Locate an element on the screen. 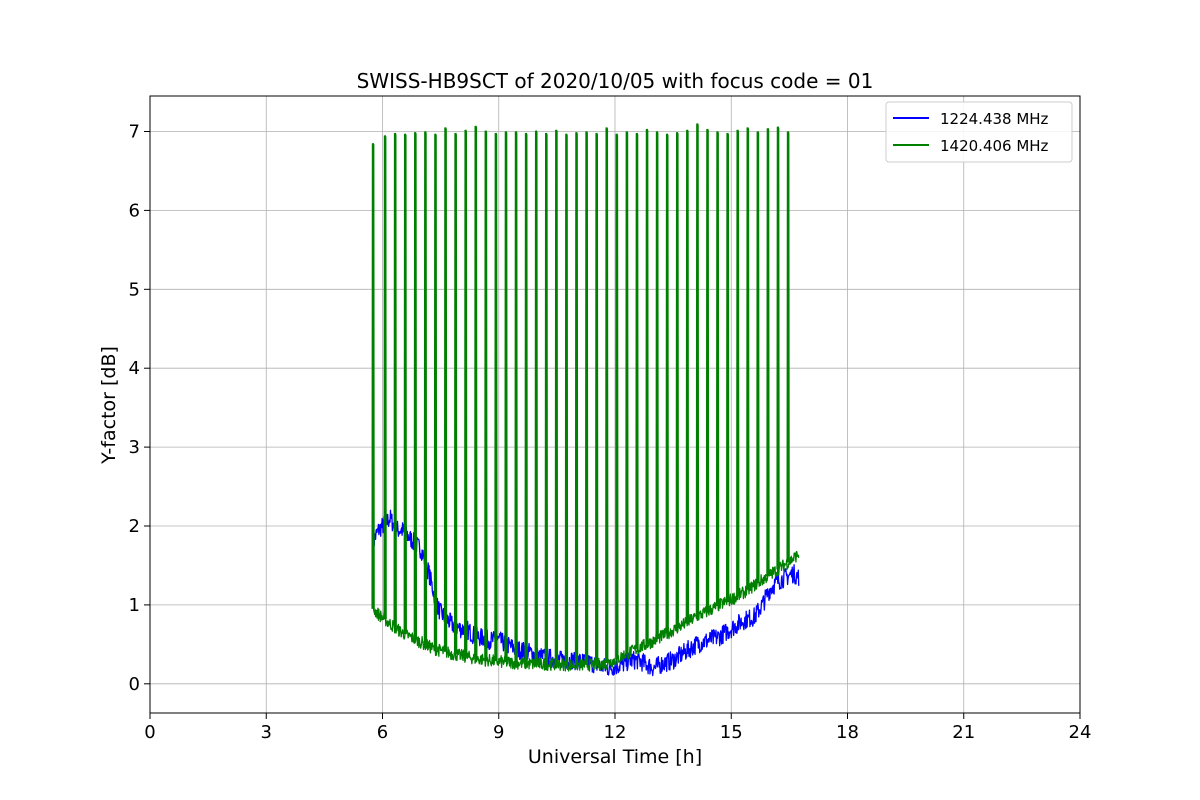 The image size is (1200, 800). y-axis-title: Y-factor [dB] is located at coordinates (109, 405).